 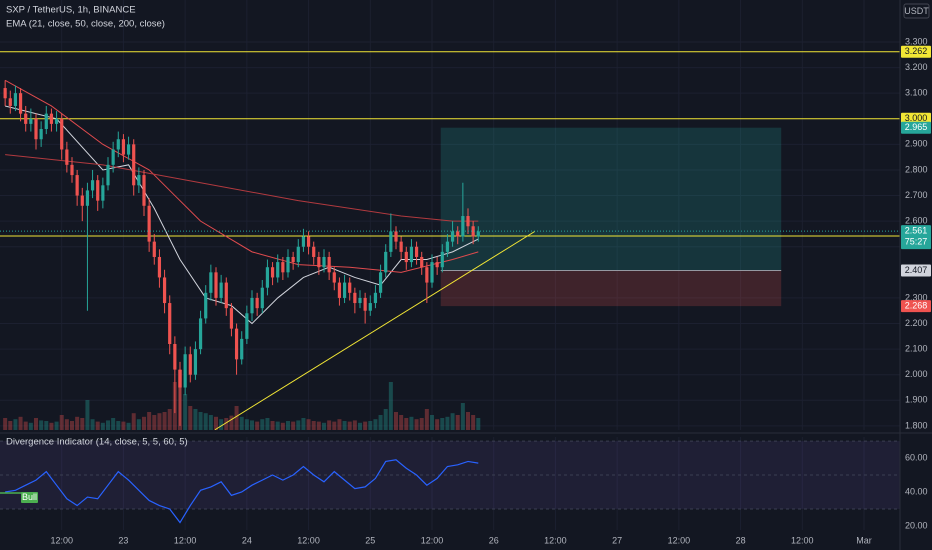 I want to click on y-tick-label: 2.000, so click(x=916, y=374).